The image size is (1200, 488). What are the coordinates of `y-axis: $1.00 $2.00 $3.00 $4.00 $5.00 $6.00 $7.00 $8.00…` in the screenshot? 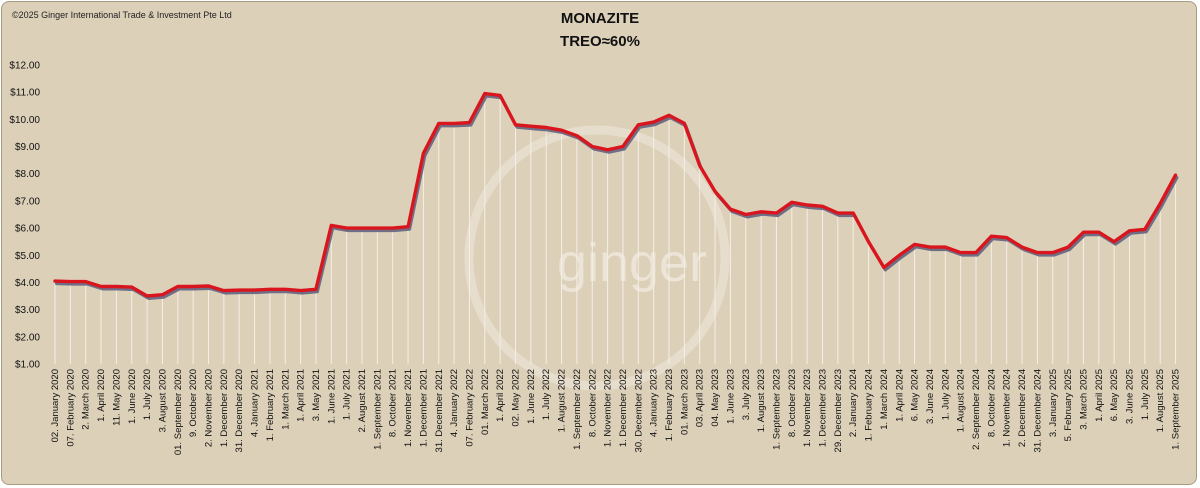 It's located at (24, 216).